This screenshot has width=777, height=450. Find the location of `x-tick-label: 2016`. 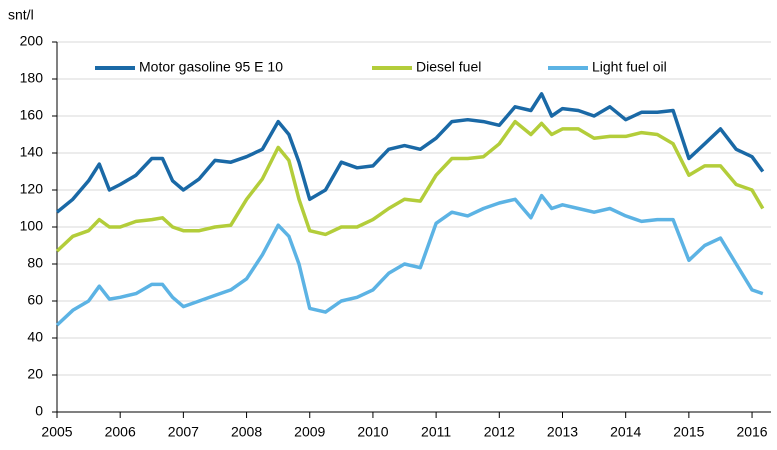

x-tick-label: 2016 is located at coordinates (751, 432).